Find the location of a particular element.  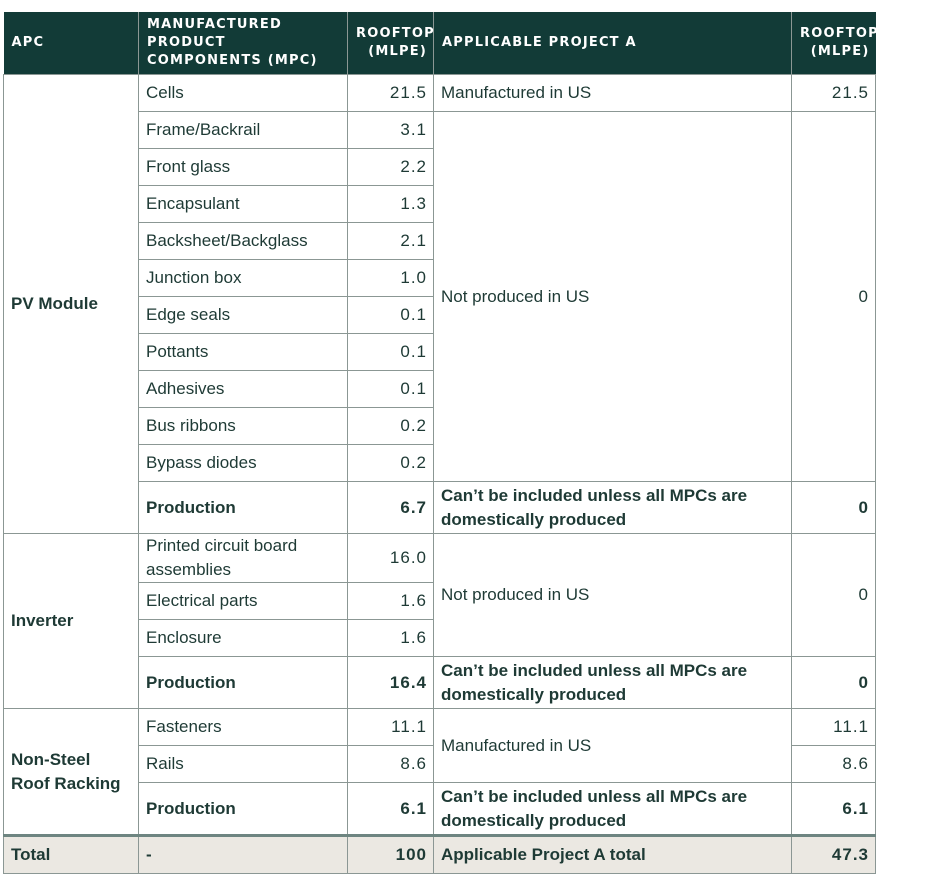

production-value: 6.1 is located at coordinates (390, 809).